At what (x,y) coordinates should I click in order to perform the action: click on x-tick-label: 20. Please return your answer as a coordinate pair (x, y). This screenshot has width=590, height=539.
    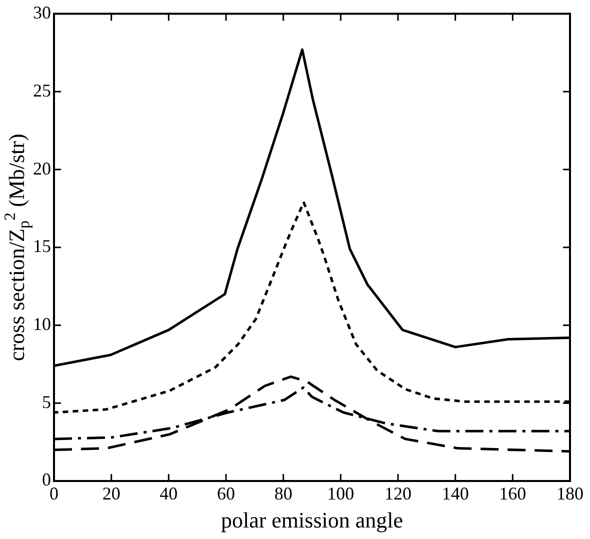
    Looking at the image, I should click on (111, 494).